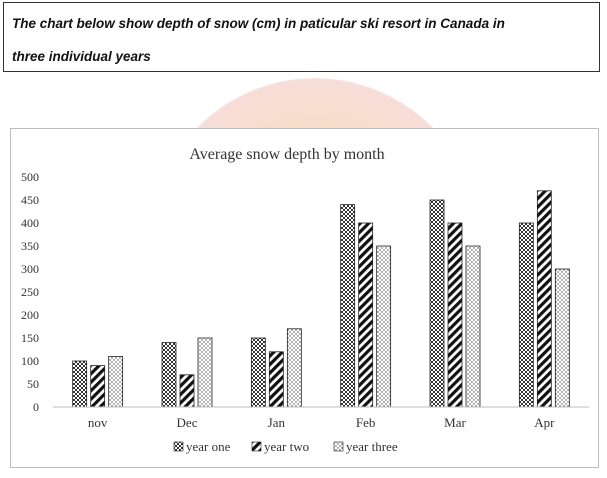  What do you see at coordinates (187, 391) in the screenshot?
I see `bar-year-two-dec` at bounding box center [187, 391].